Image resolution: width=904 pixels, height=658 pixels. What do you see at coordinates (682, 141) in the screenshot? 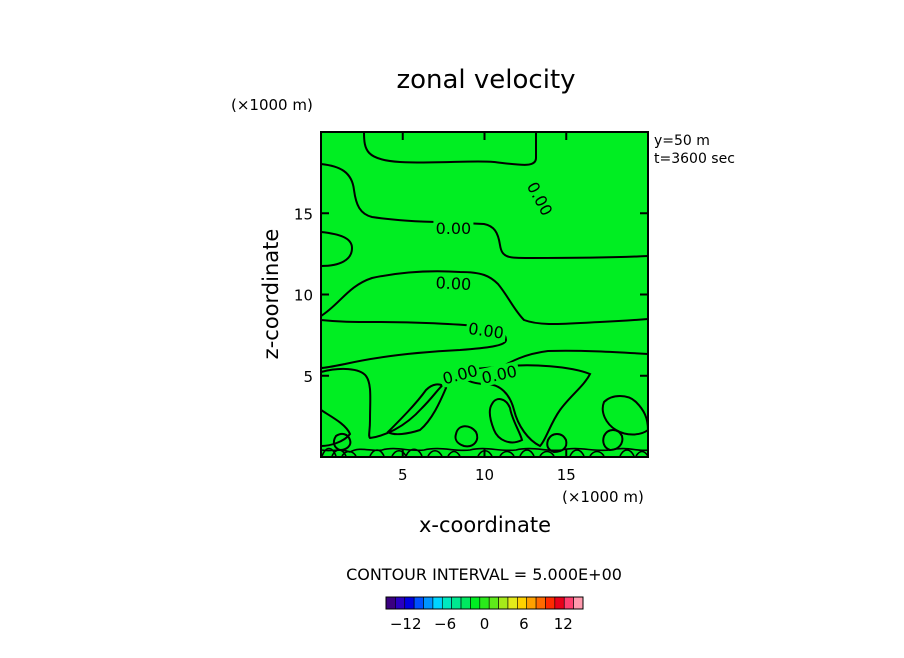
I see `annotation-y: y=50 m` at bounding box center [682, 141].